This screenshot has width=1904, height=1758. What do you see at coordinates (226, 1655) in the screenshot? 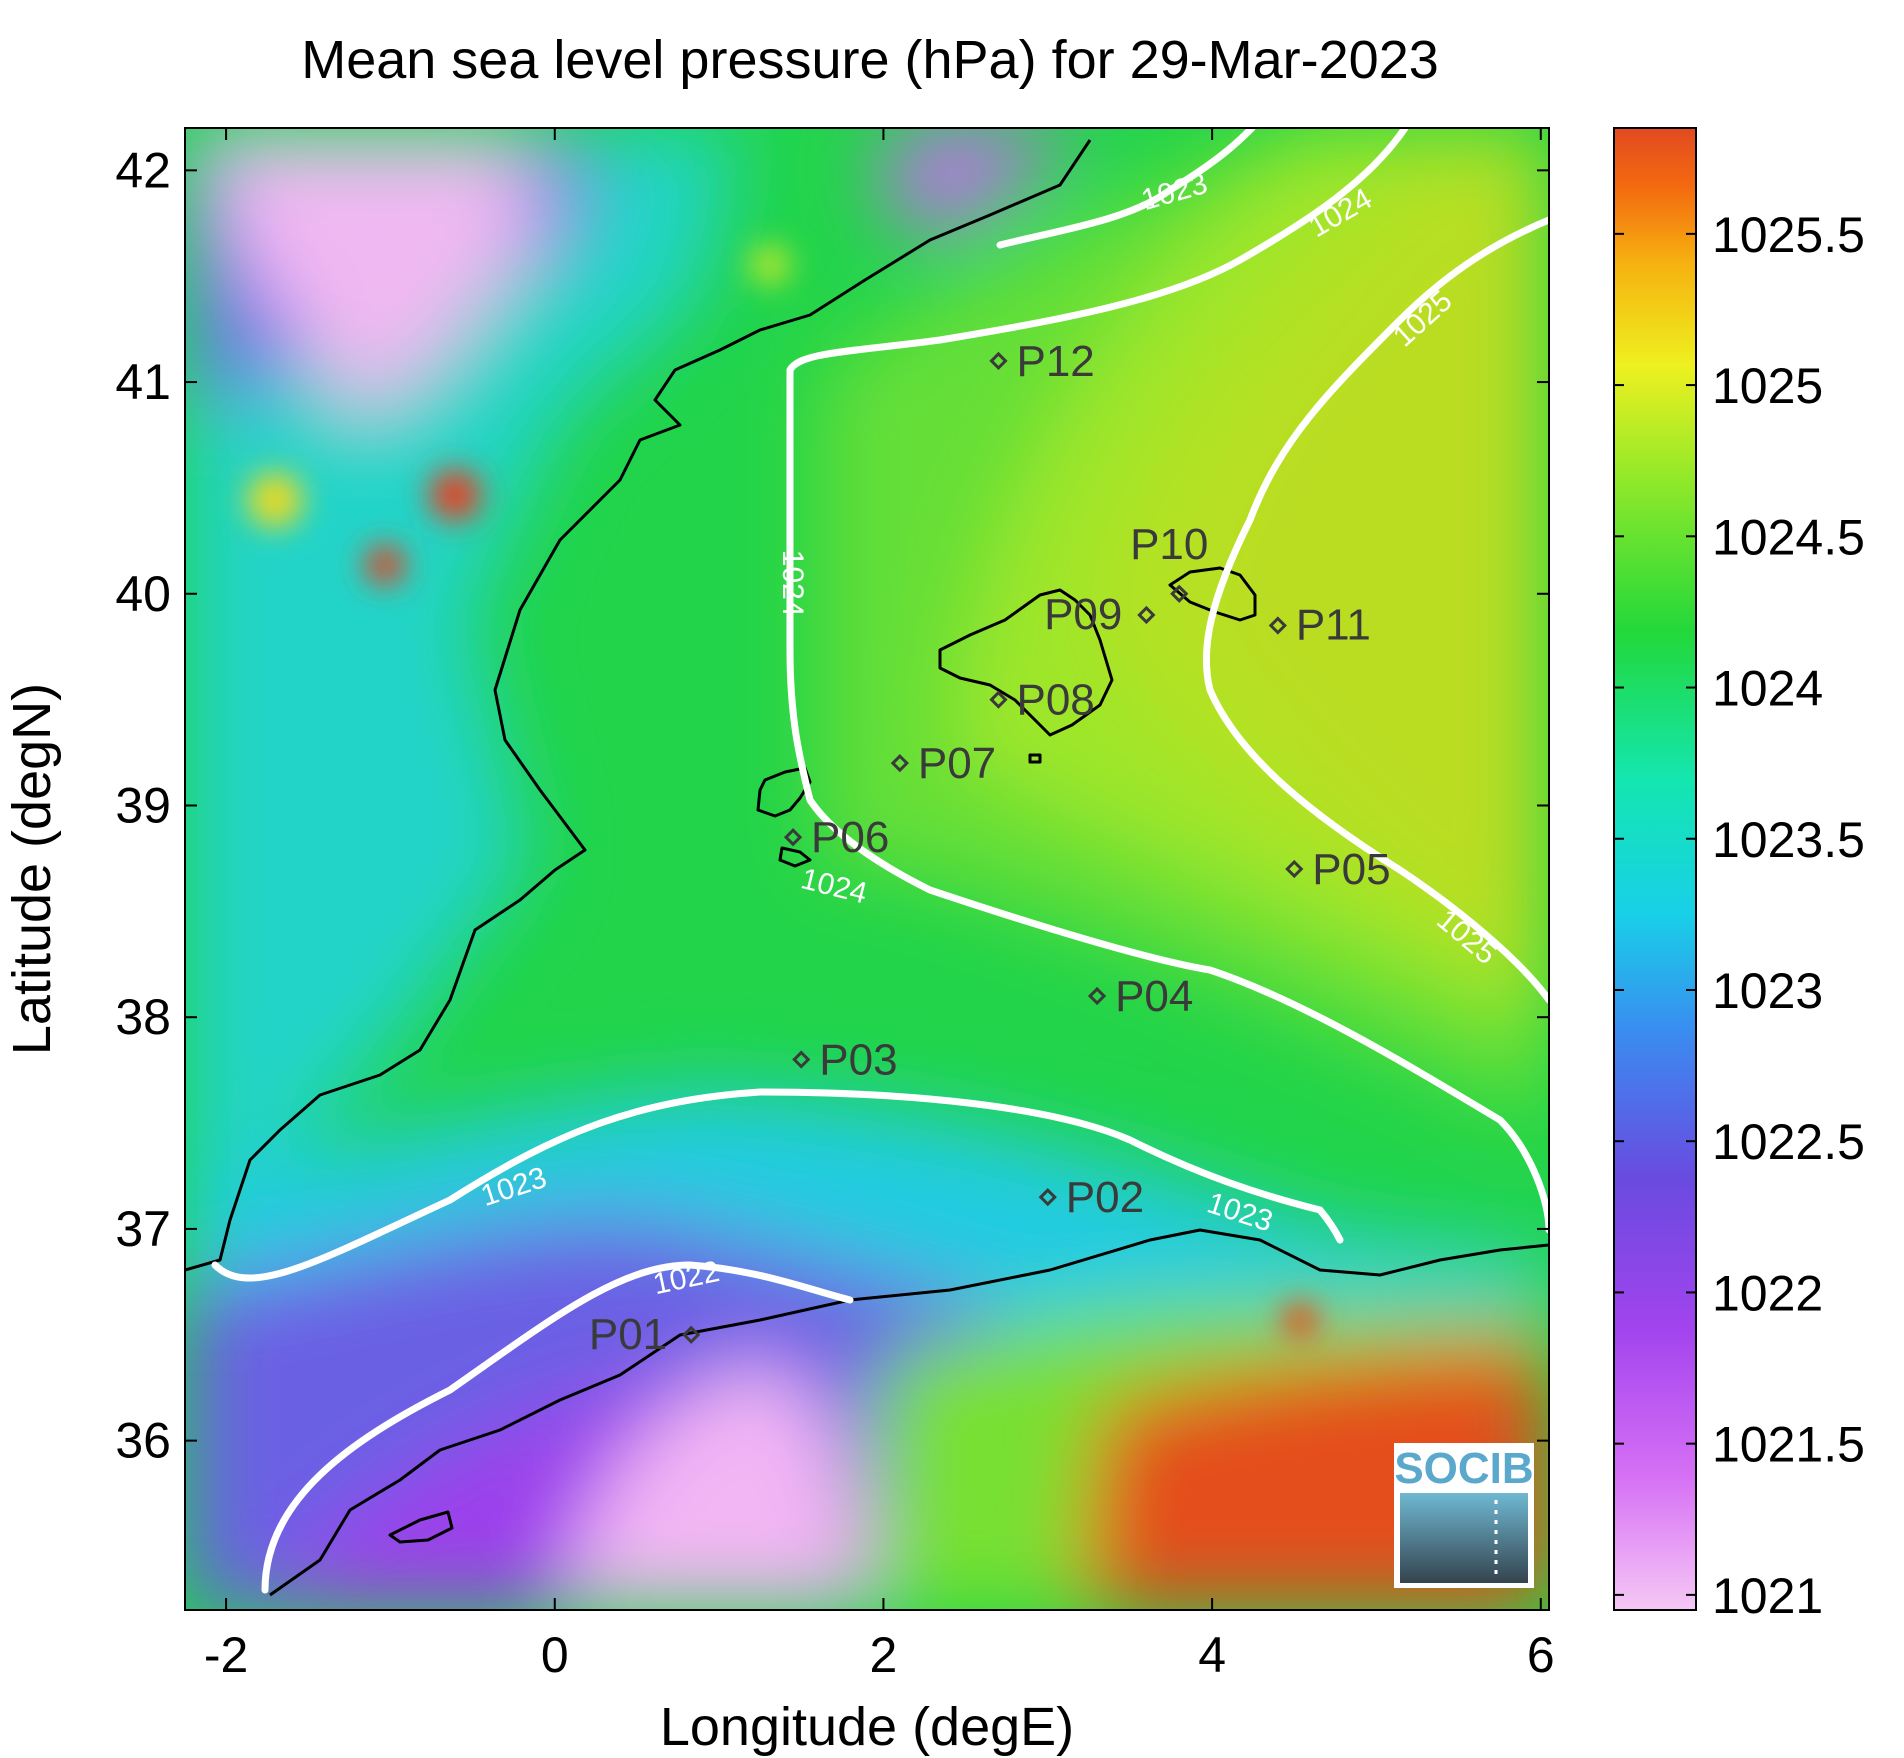
I see `x-tick-label: -2` at bounding box center [226, 1655].